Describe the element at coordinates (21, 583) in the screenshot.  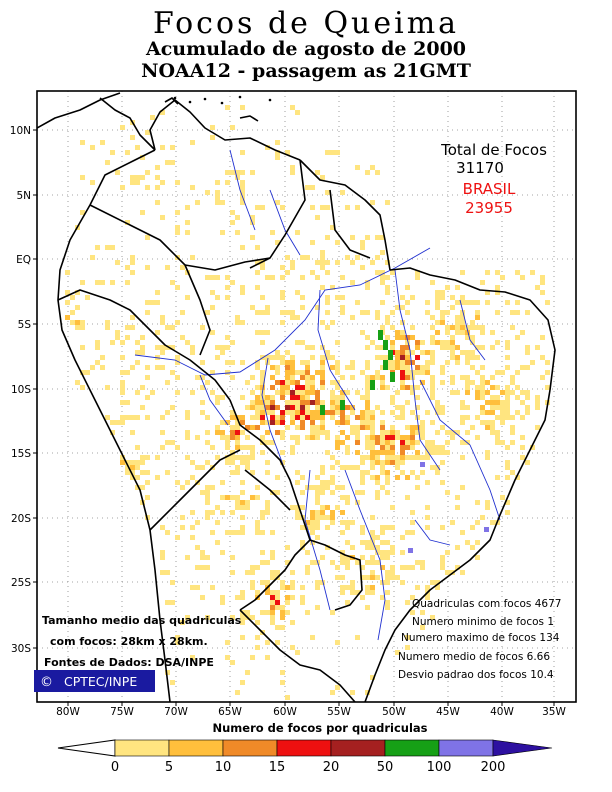
I see `lat-label: 25S` at that location.